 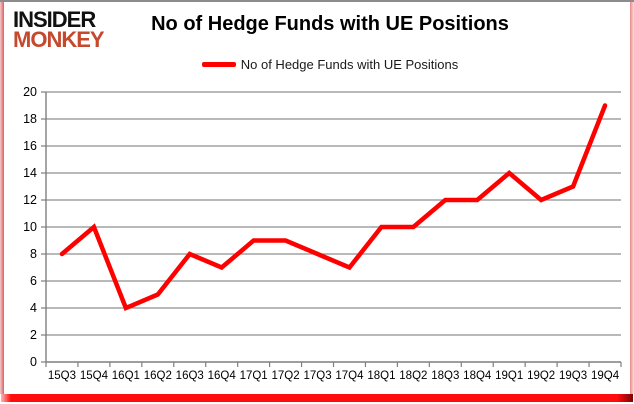 What do you see at coordinates (222, 376) in the screenshot?
I see `x-tick-label: 16Q4` at bounding box center [222, 376].